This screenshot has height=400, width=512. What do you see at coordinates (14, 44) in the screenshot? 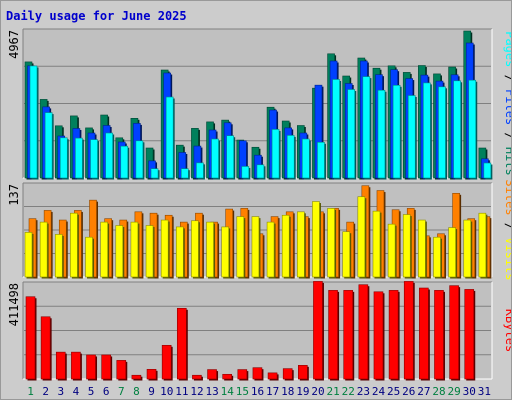
I see `requests-max-label: 4967` at bounding box center [14, 44].